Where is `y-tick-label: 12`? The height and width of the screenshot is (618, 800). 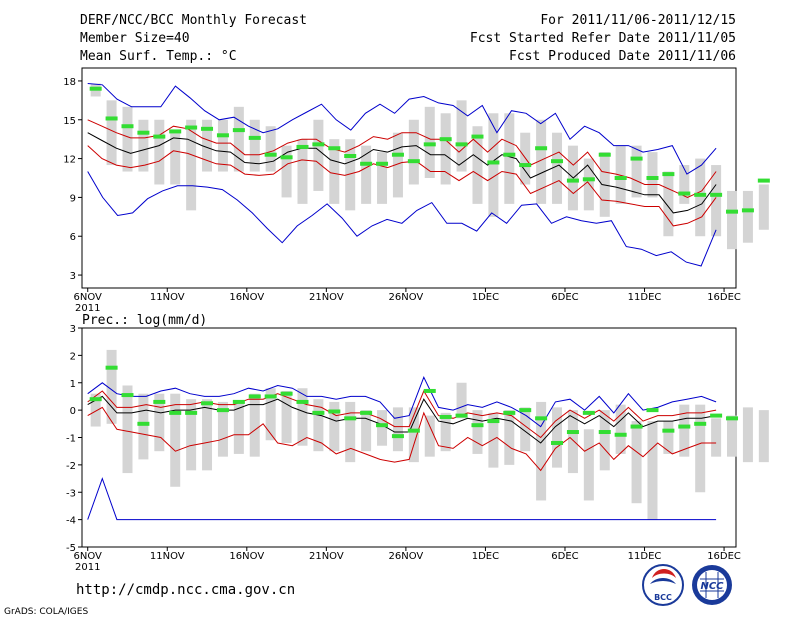
y-tick-label: 12 is located at coordinates (69, 160).